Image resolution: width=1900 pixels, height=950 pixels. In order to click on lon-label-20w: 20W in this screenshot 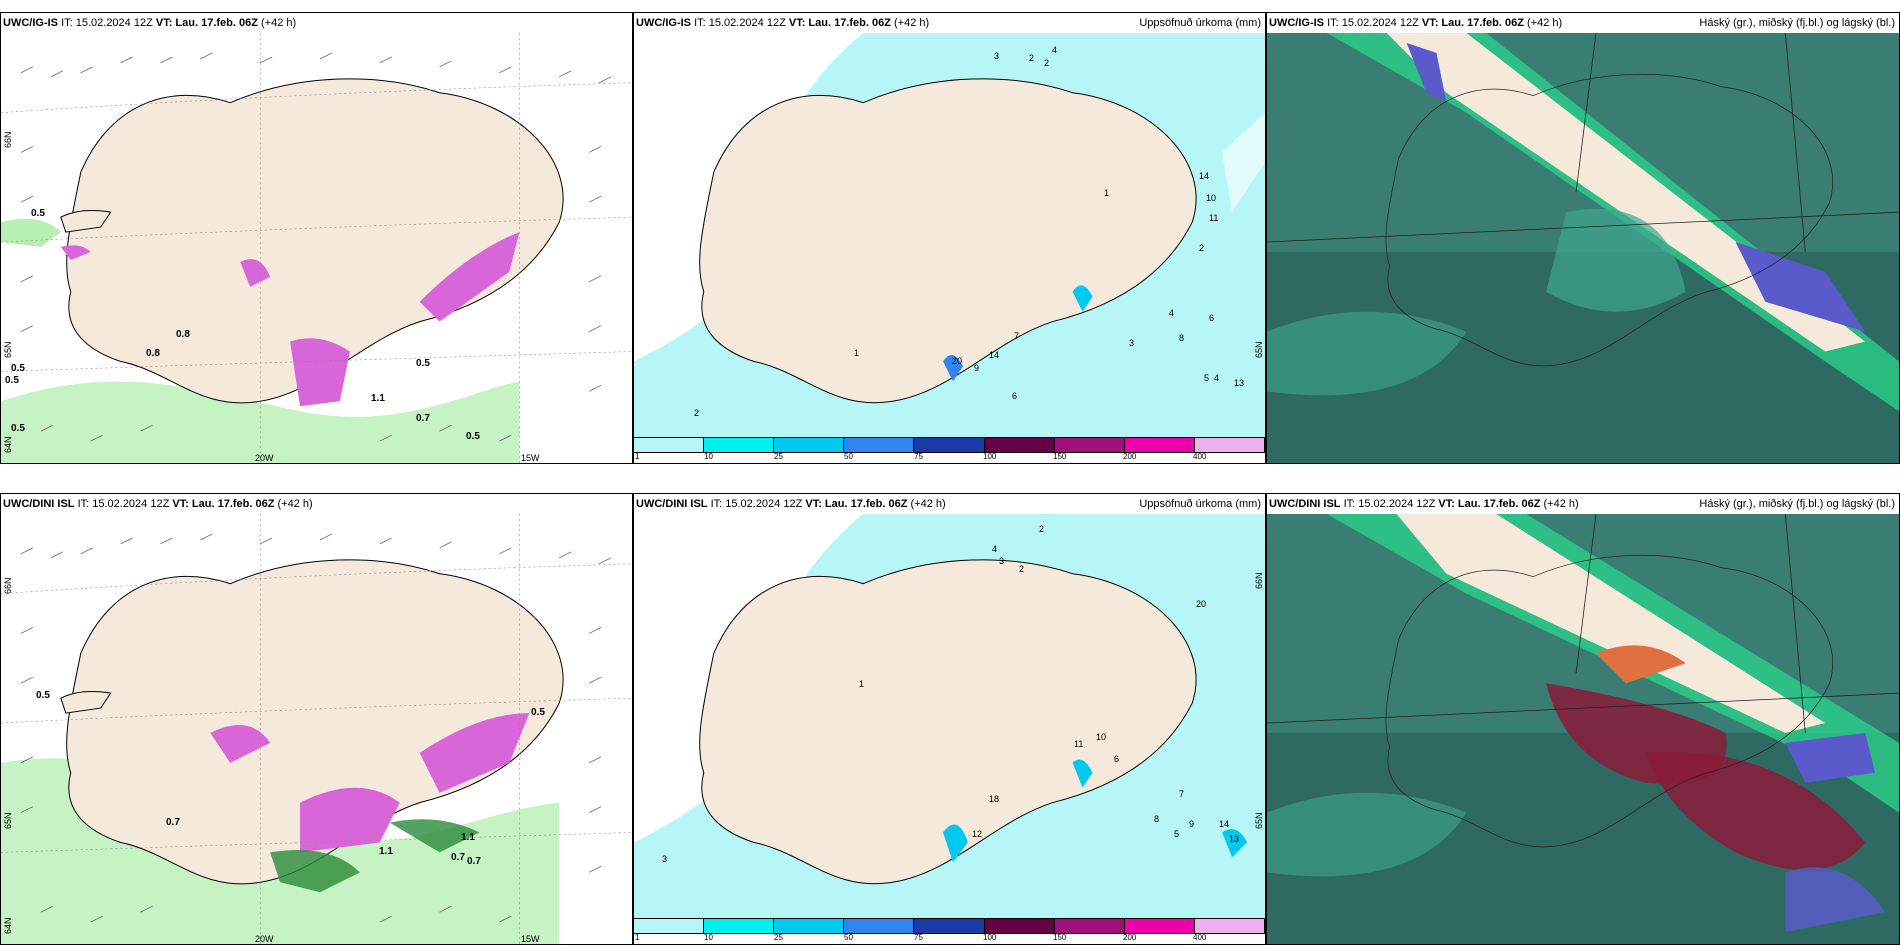, I will do `click(264, 939)`.